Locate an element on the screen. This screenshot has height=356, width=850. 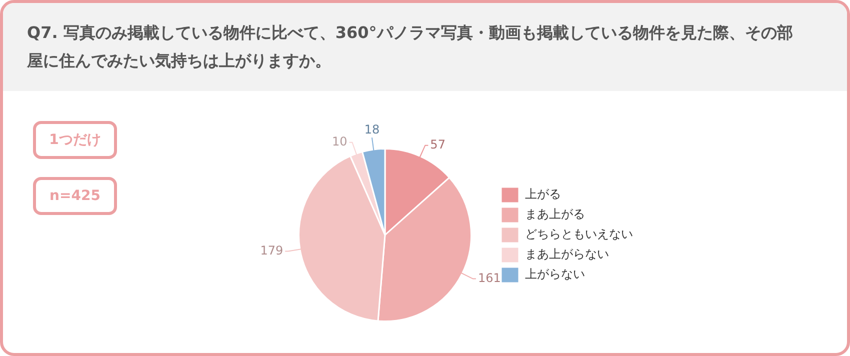
legend-label: 上がらない is located at coordinates (555, 274).